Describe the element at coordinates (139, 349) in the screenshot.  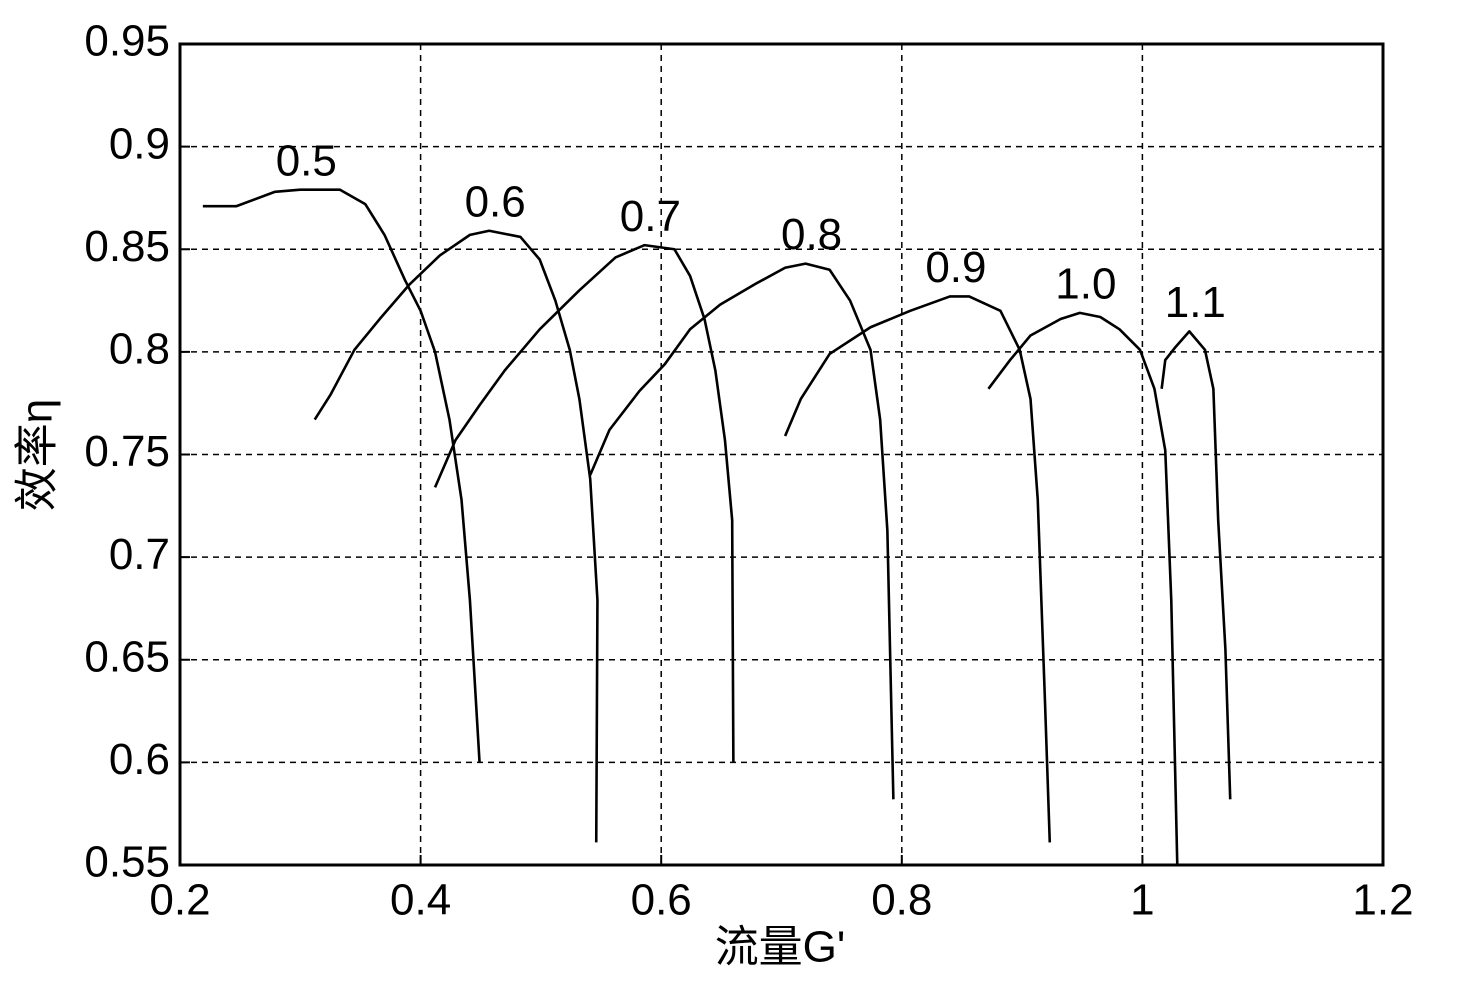
I see `y-tick-label: 0.8` at that location.